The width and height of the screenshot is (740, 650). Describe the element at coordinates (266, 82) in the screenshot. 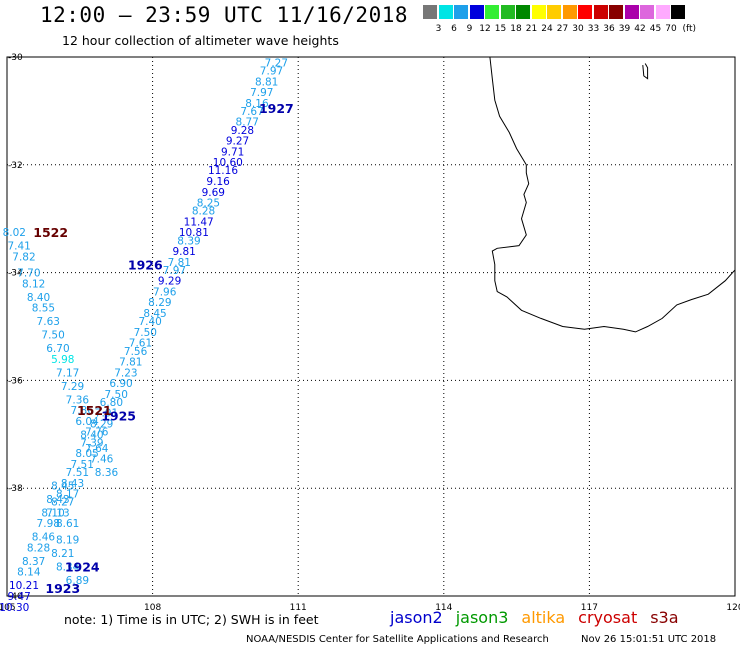

I see `swh-value-label: 8.81` at that location.